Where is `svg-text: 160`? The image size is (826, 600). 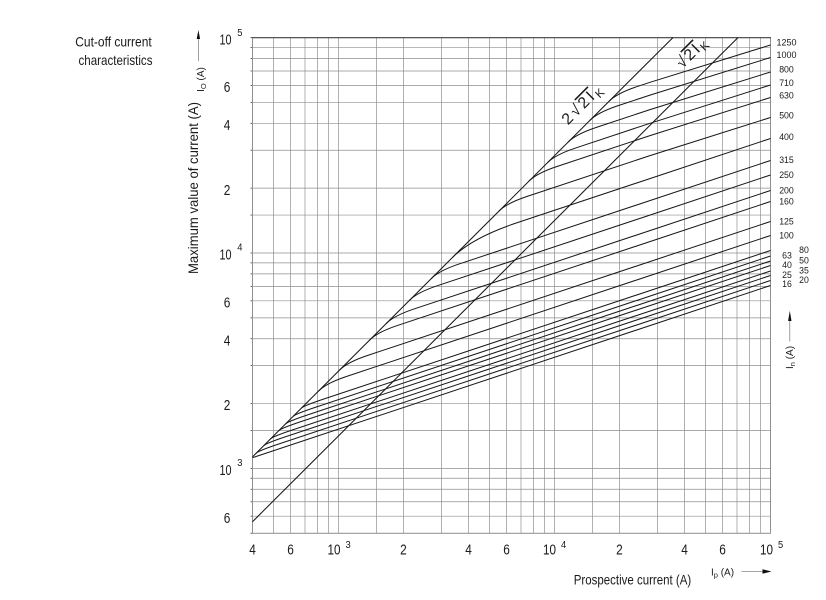
svg-text: 160 is located at coordinates (786, 202).